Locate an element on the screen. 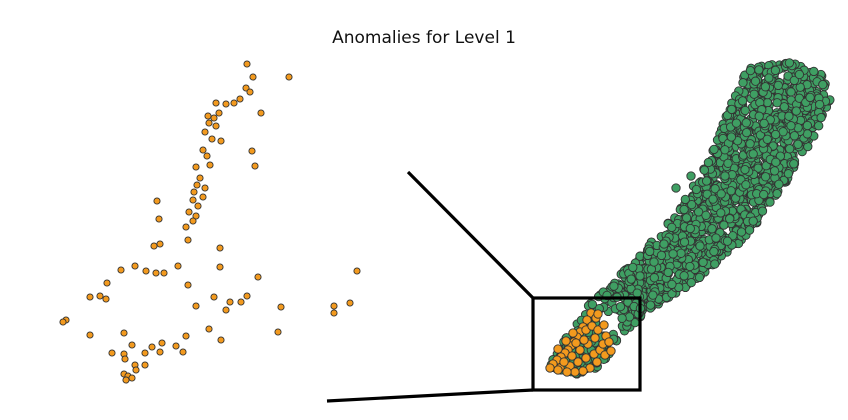 This screenshot has width=848, height=420. inset-box-group is located at coordinates (586, 344).